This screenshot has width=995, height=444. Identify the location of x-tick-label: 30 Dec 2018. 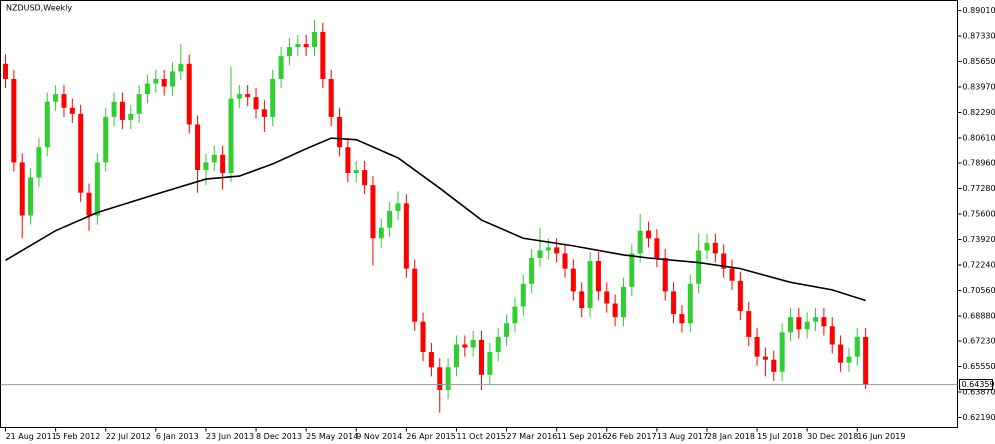
(832, 436).